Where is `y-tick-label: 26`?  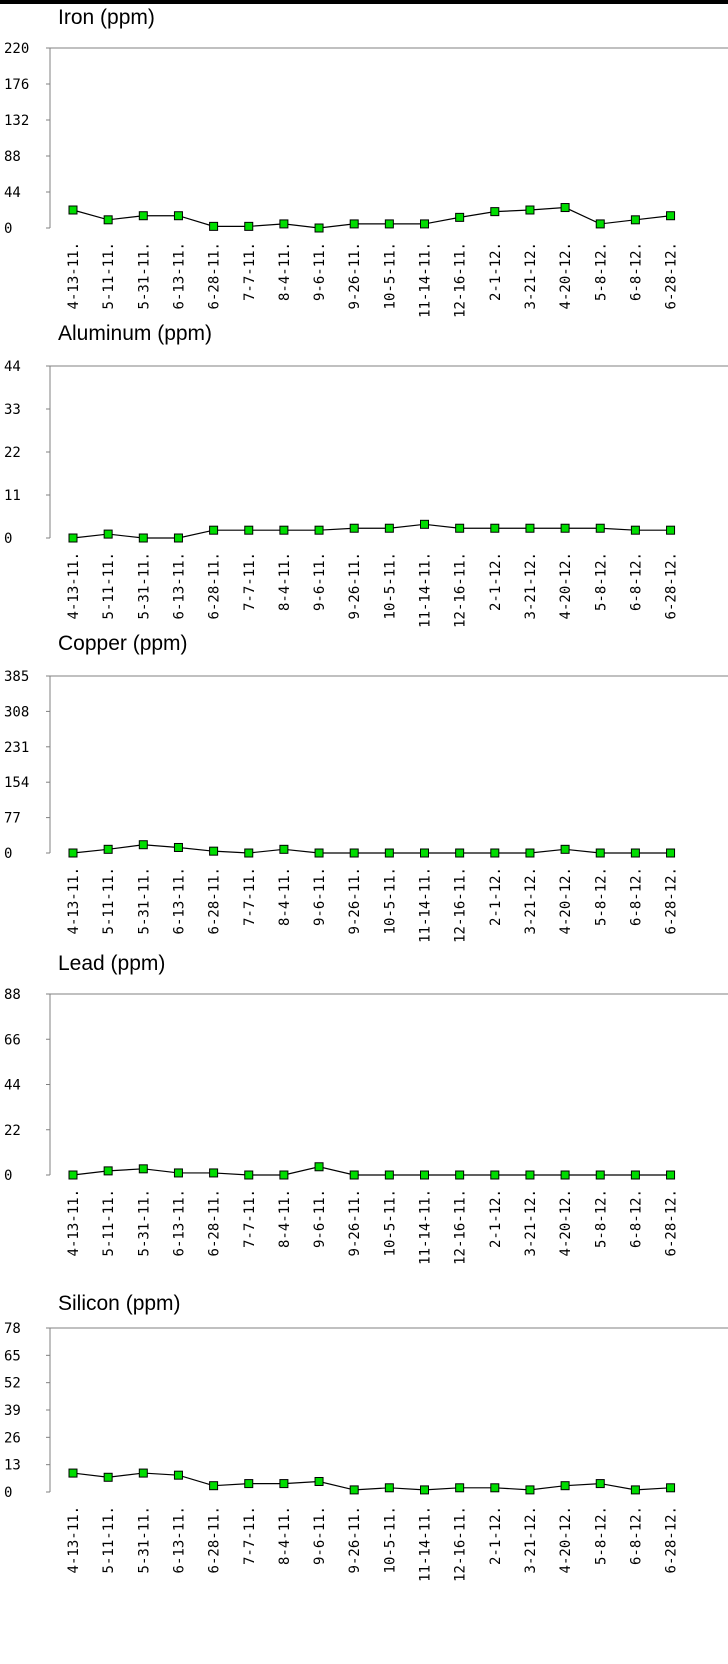
y-tick-label: 26 is located at coordinates (12, 1438).